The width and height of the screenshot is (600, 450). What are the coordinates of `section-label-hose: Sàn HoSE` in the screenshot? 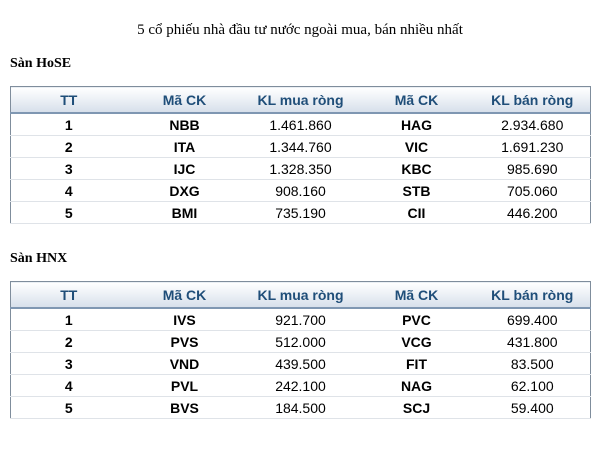 It's located at (41, 63).